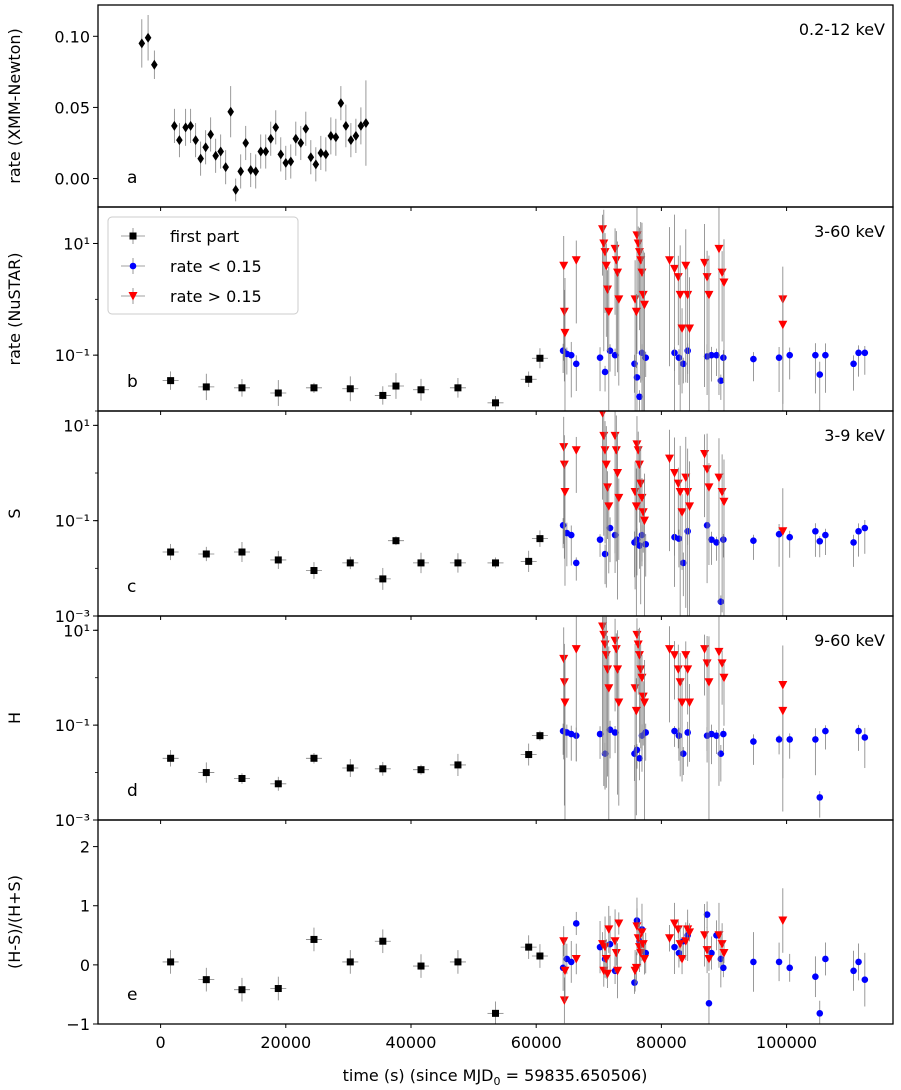  What do you see at coordinates (85, 965) in the screenshot?
I see `y-tick-label: 0` at bounding box center [85, 965].